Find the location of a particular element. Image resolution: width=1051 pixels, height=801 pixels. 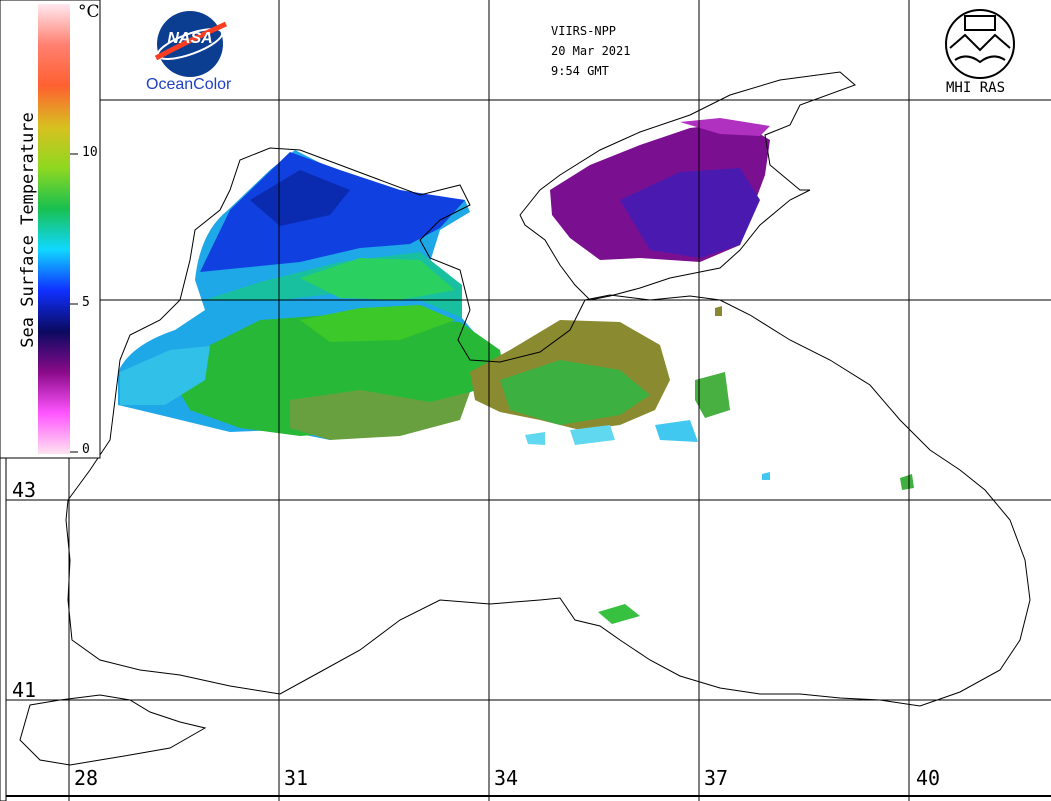

sst-field-west is located at coordinates (313, 295).